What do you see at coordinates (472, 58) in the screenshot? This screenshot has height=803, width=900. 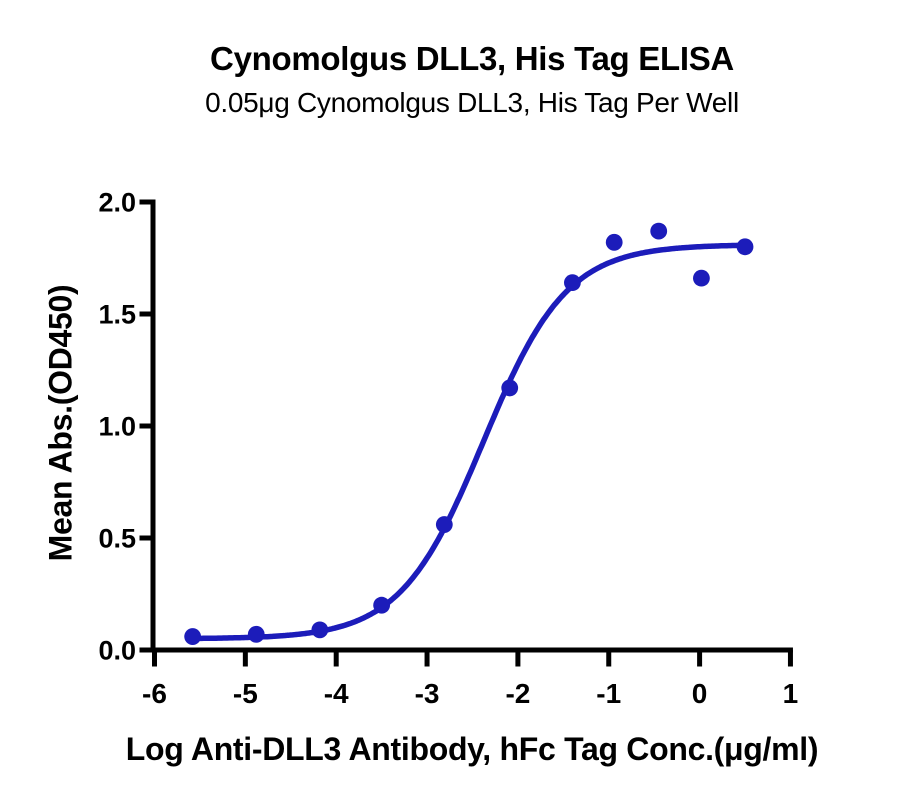 I see `chart-title: Cynomolgus DLL3, His Tag ELISA` at bounding box center [472, 58].